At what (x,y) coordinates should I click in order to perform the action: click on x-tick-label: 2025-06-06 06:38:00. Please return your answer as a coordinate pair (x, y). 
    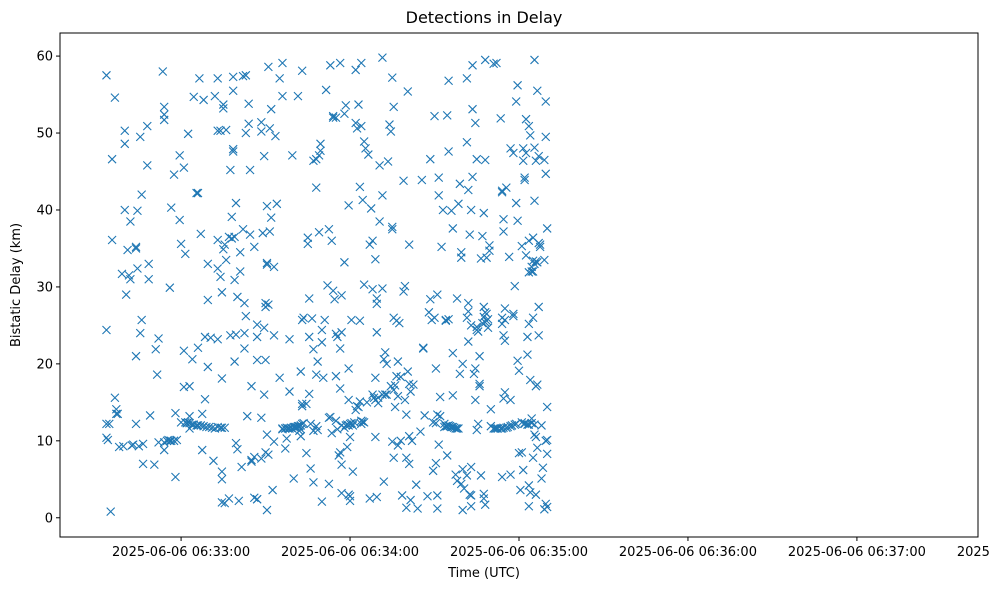
    Looking at the image, I should click on (973, 552).